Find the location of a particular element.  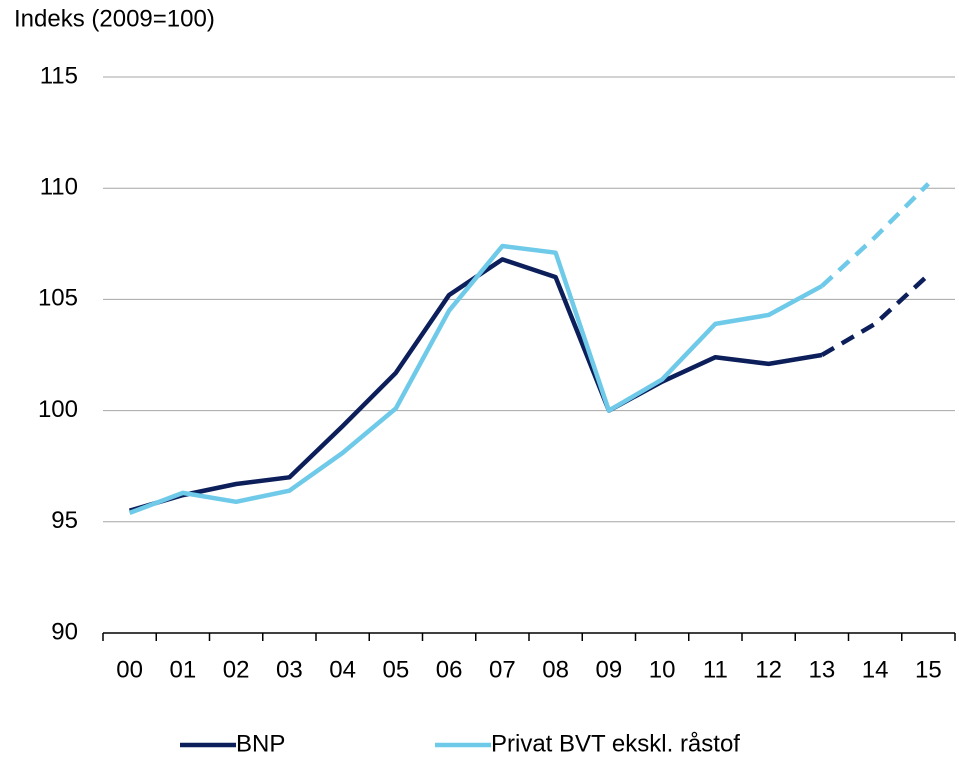

x-tick-label: 07 is located at coordinates (502, 669).